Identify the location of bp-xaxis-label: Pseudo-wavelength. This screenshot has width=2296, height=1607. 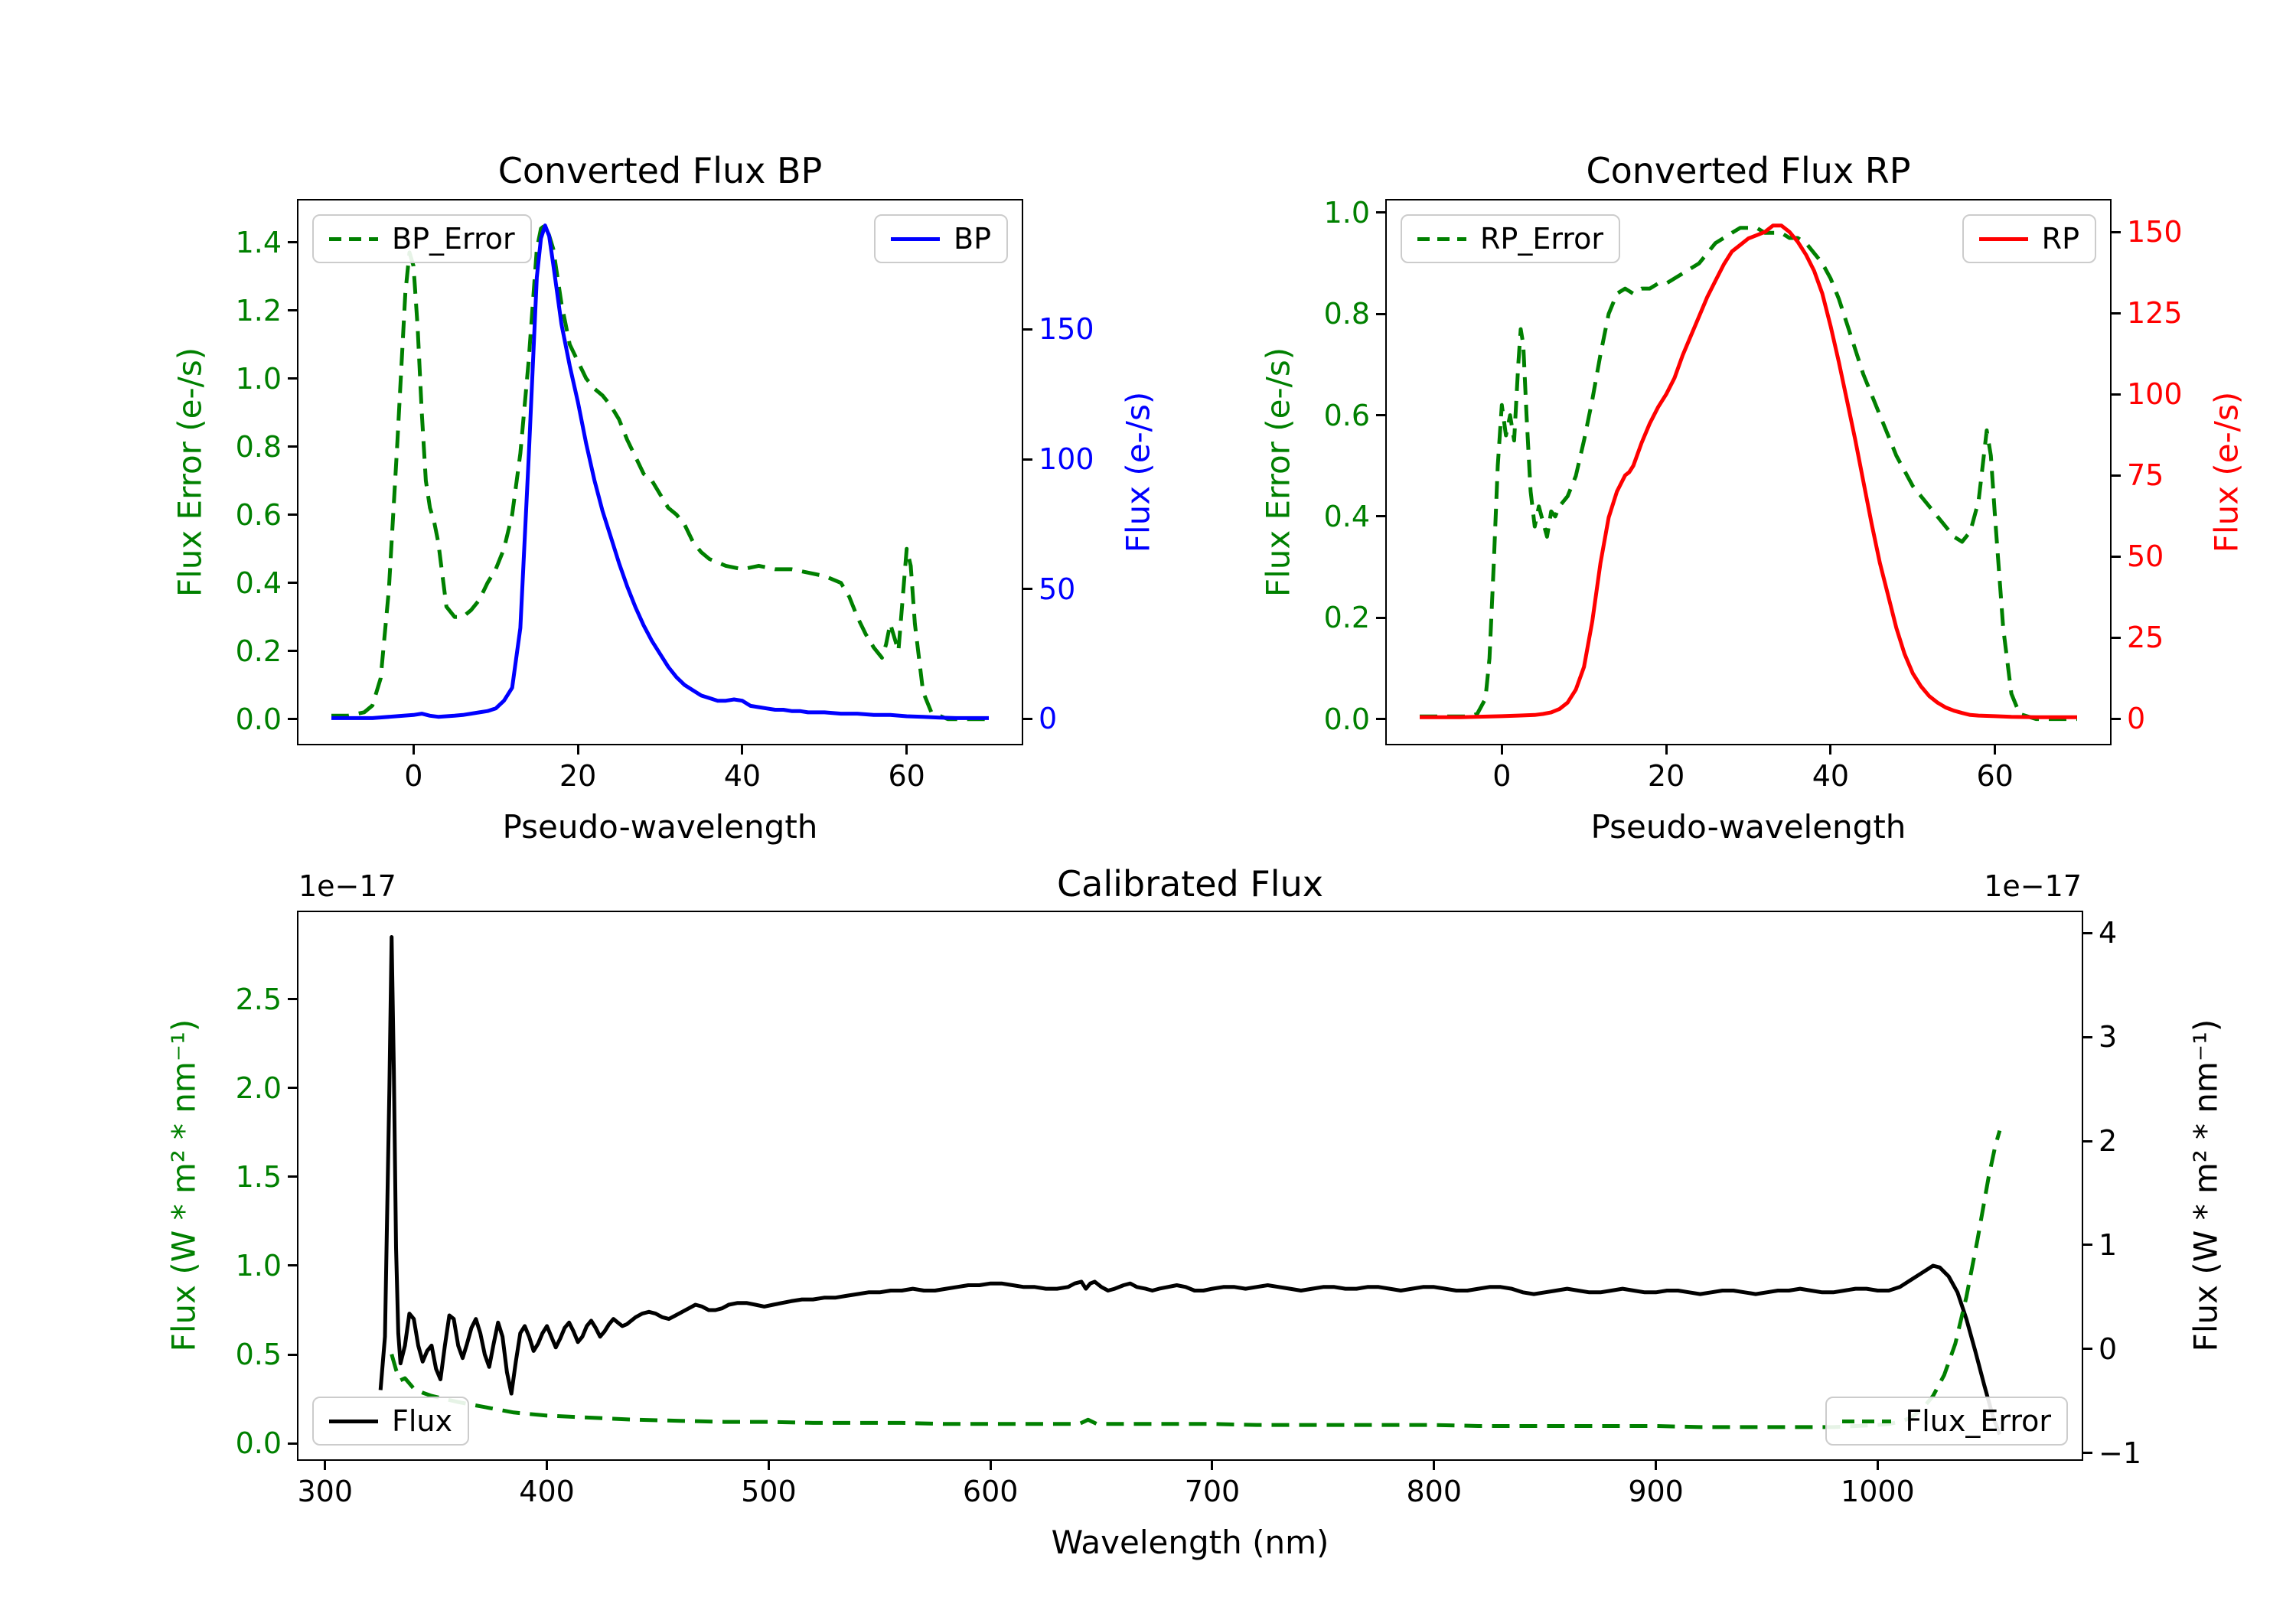
(660, 827).